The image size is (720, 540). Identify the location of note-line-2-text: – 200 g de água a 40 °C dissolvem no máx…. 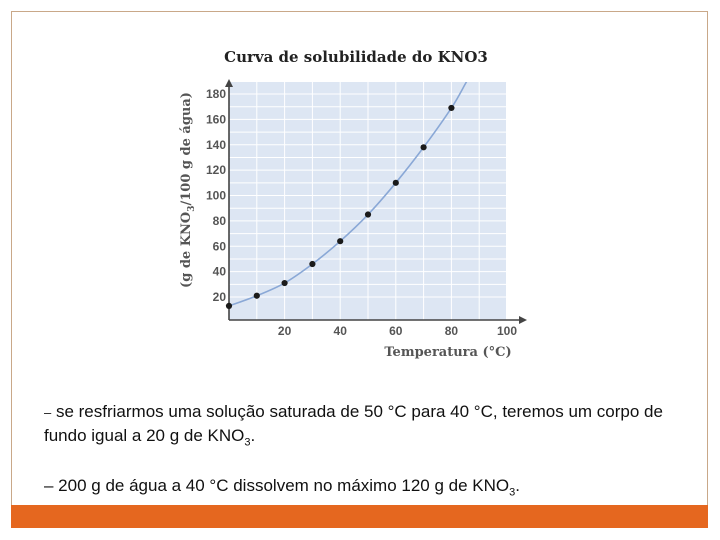
(277, 485).